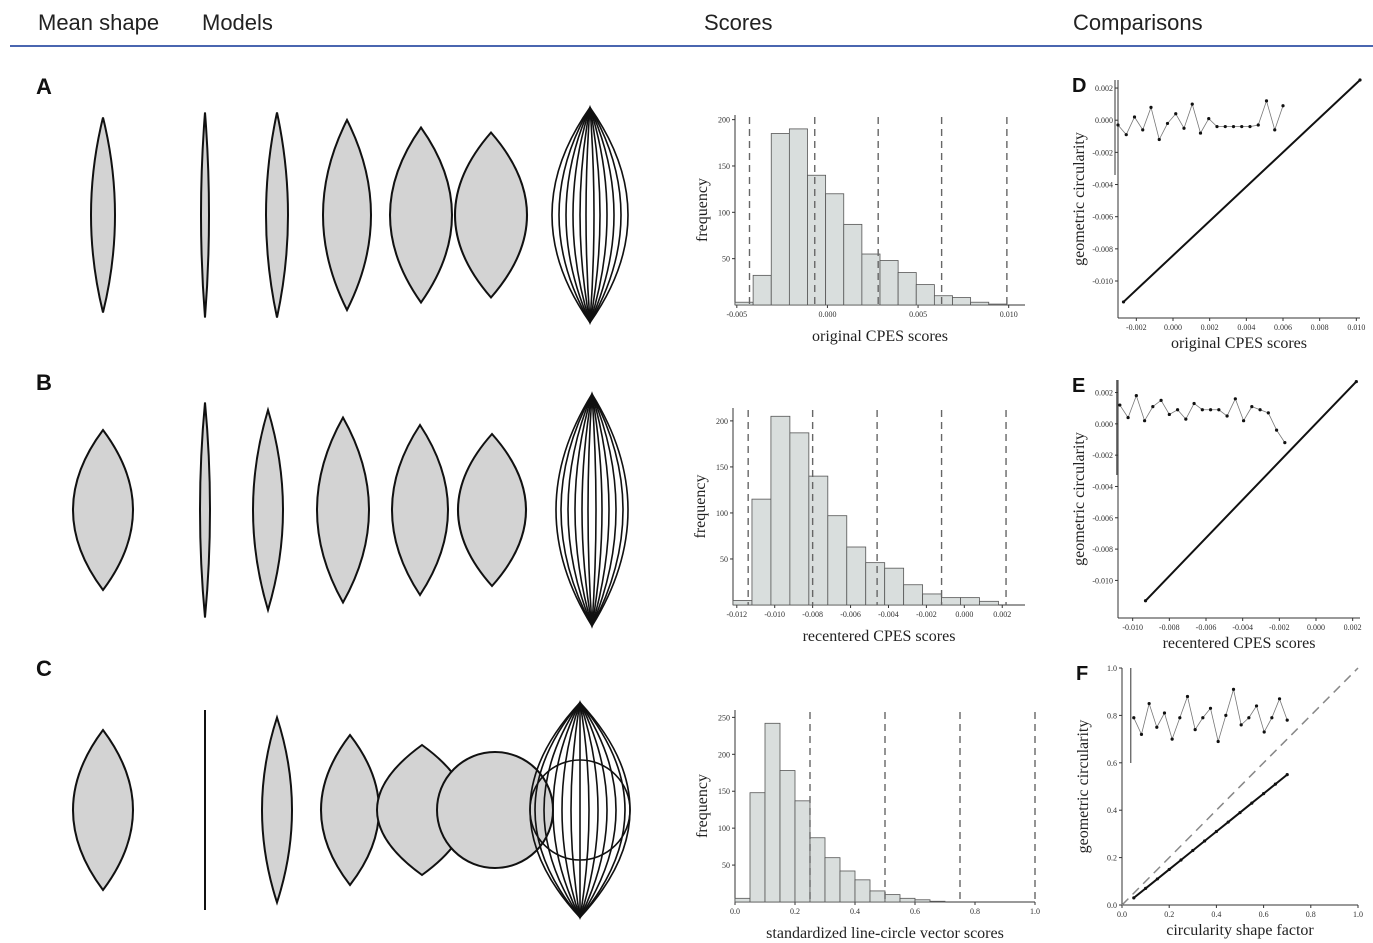  I want to click on panel-label: F, so click(1082, 674).